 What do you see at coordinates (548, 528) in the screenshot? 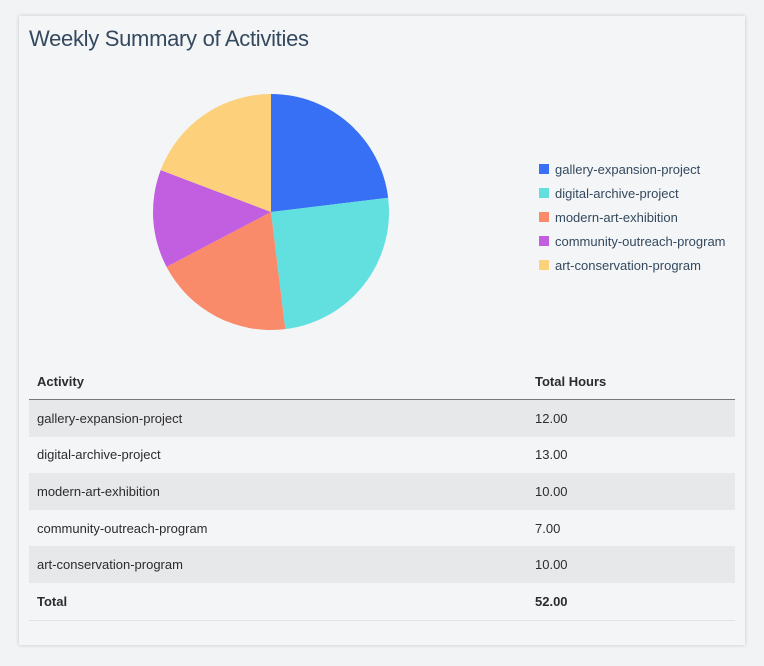
I see `hours-cell: 7.00` at bounding box center [548, 528].